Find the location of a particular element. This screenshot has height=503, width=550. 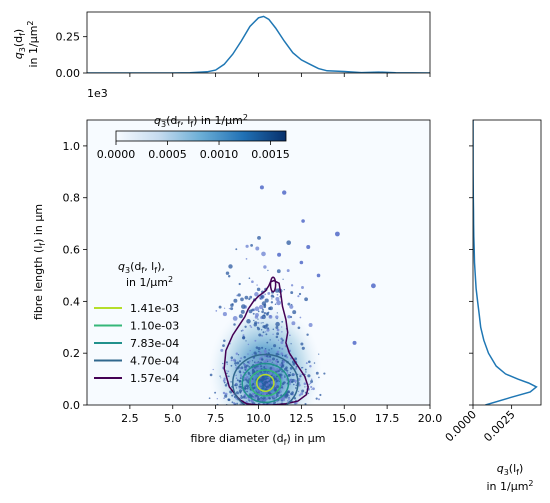

top-ytick-label: 0.25 is located at coordinates (68, 37).